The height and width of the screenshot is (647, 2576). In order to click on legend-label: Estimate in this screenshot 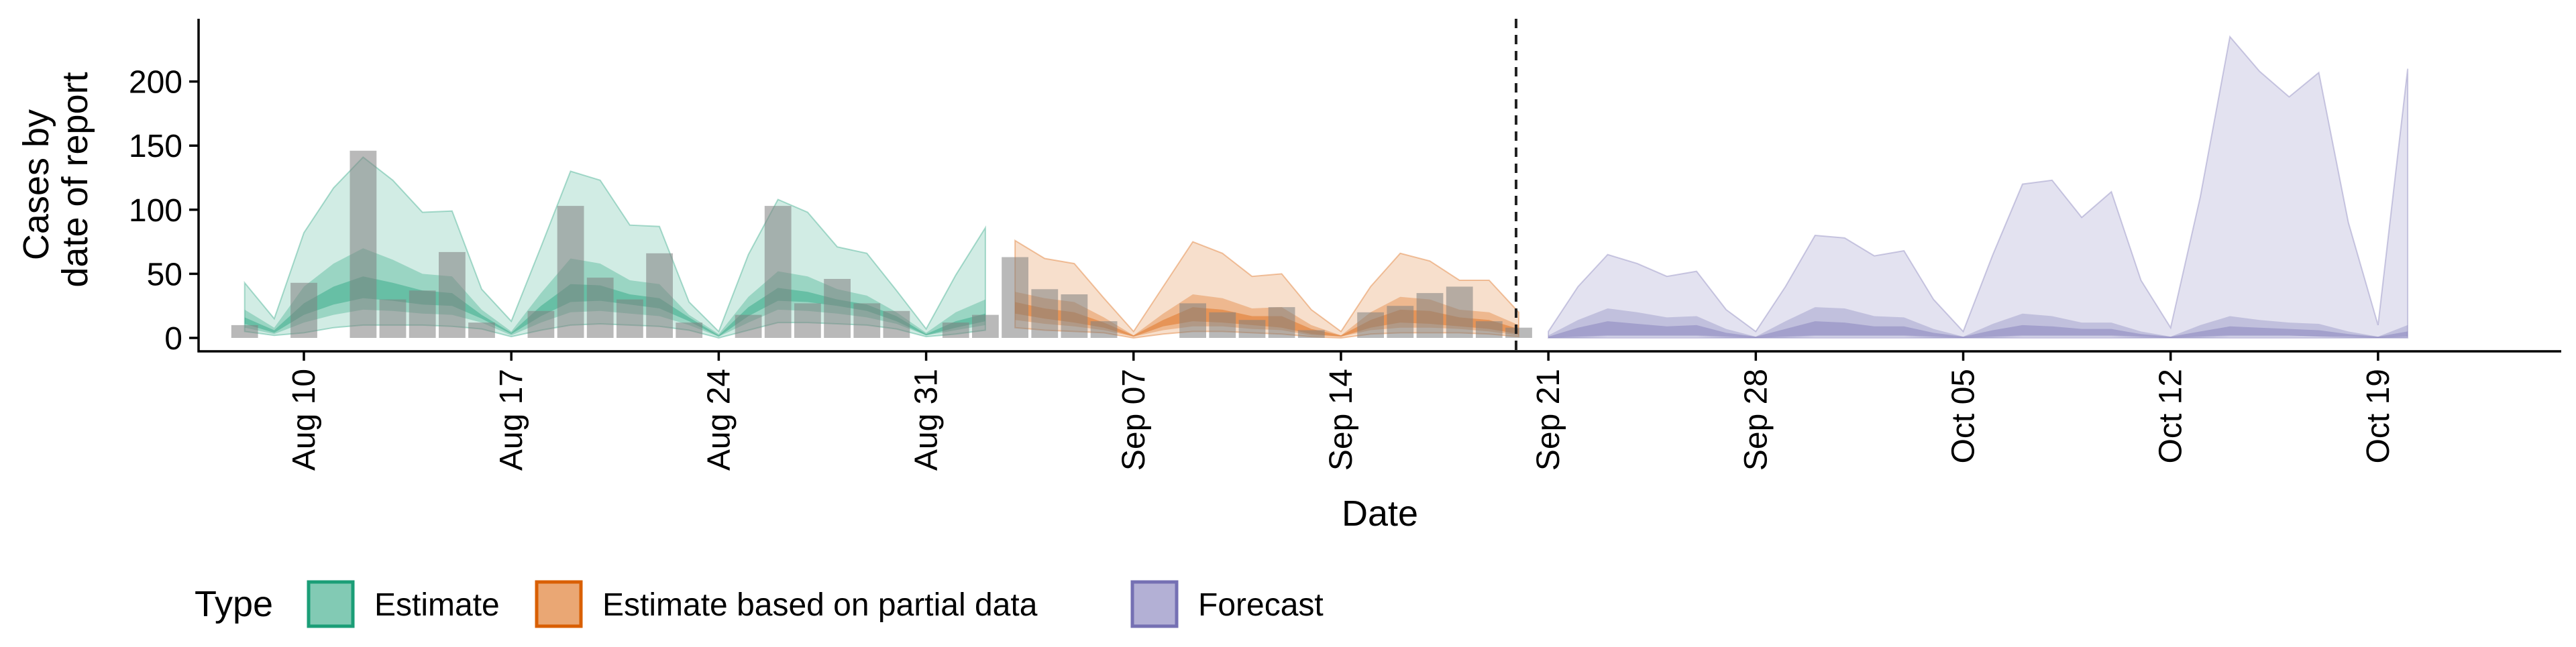, I will do `click(437, 605)`.